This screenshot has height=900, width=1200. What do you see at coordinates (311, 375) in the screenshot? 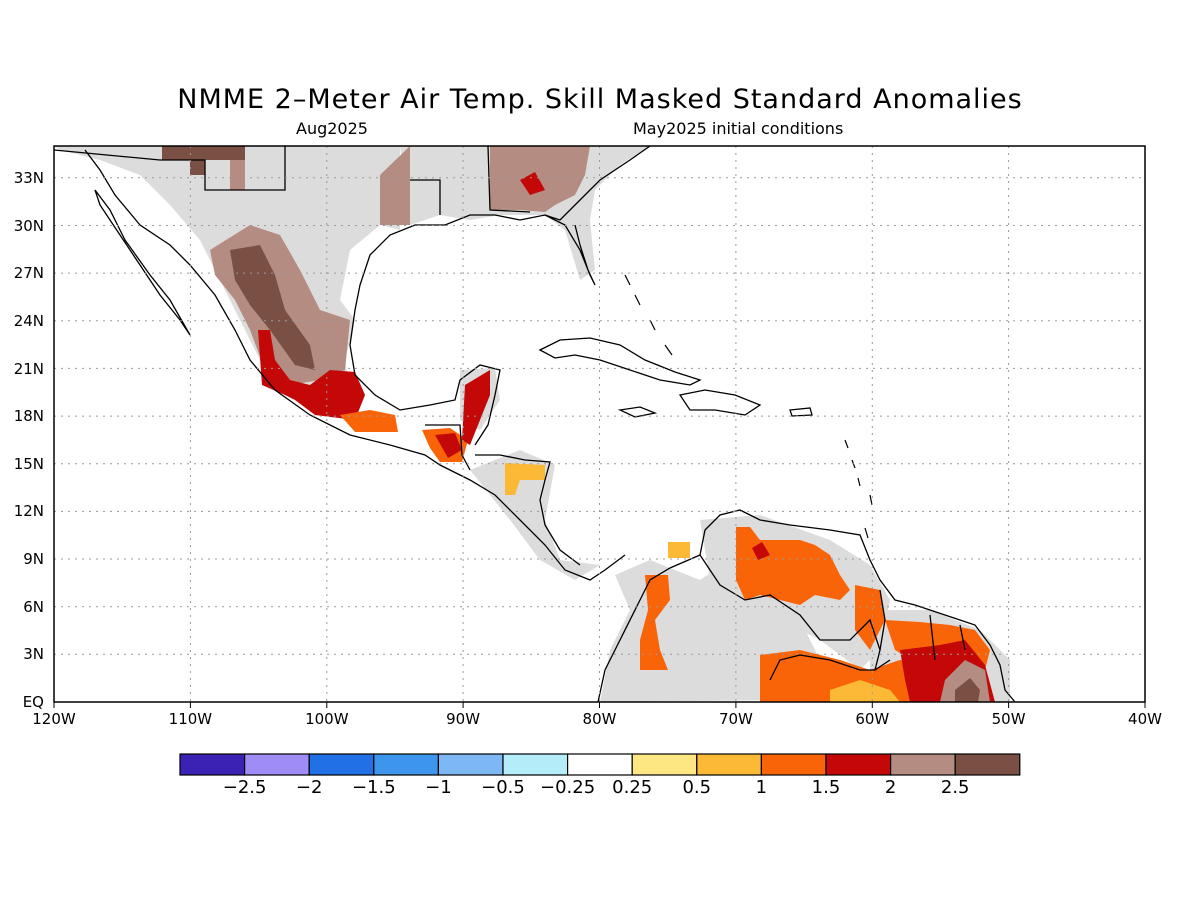
I see `anomaly-west-mexico-red` at bounding box center [311, 375].